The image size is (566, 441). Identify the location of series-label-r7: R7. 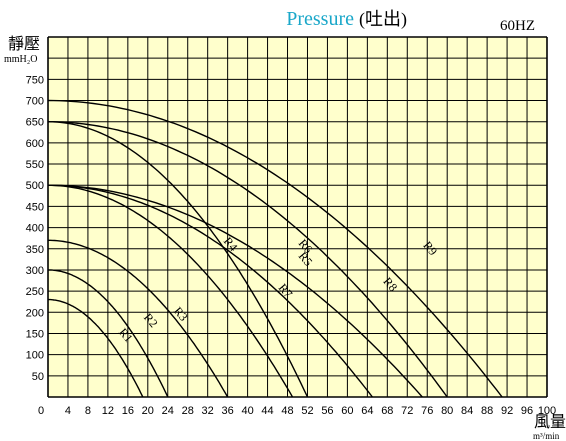
(286, 291).